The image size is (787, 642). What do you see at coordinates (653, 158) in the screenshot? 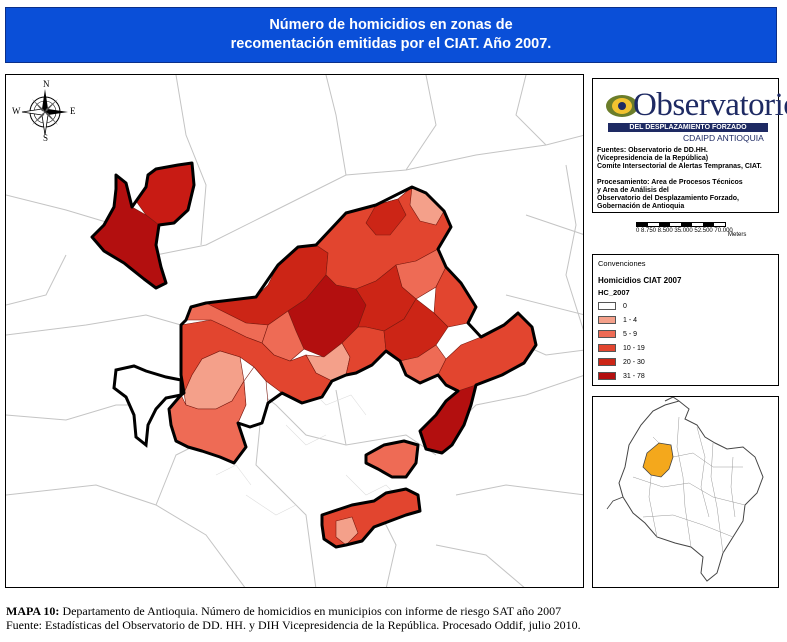
I see `source-line-2: (Vicepresidencia de la República)` at bounding box center [653, 158].